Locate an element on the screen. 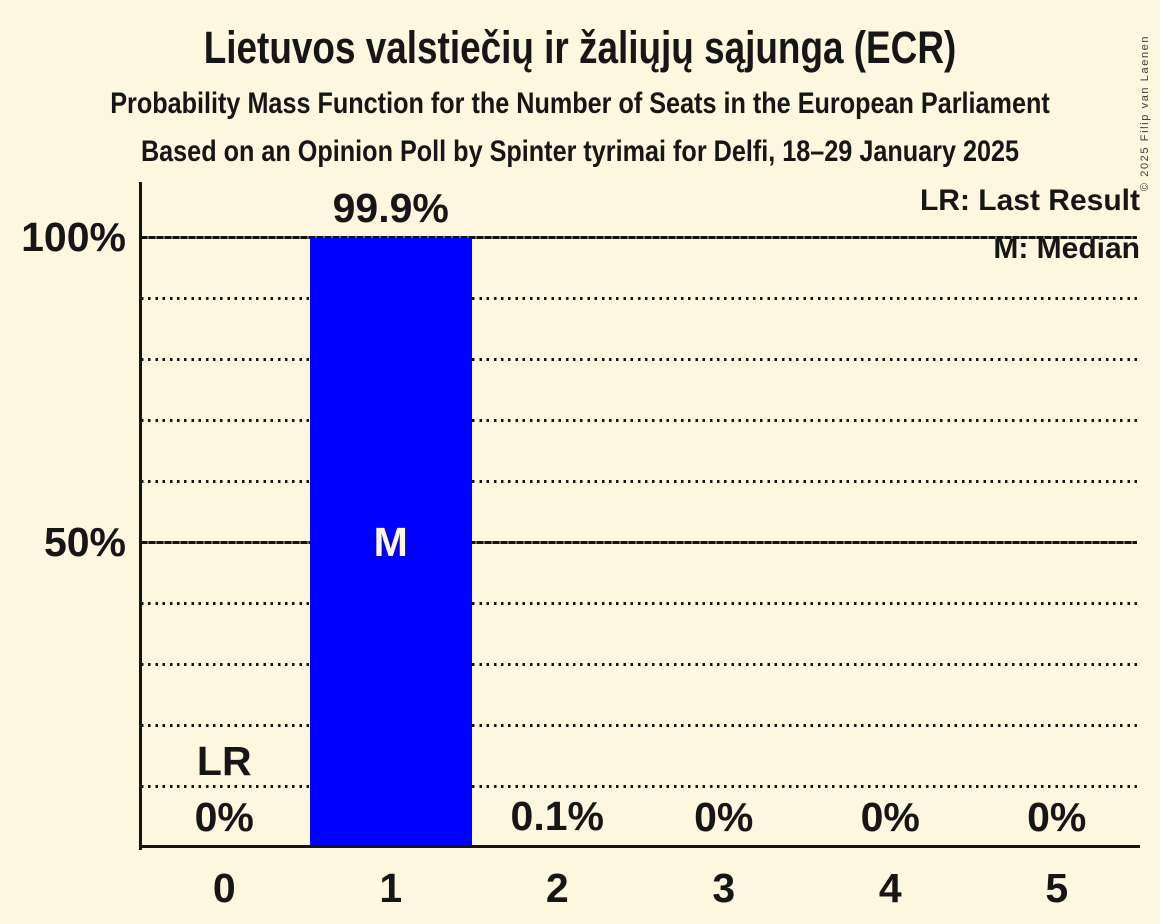 Image resolution: width=1160 pixels, height=924 pixels. last-result-marker: LR is located at coordinates (224, 761).